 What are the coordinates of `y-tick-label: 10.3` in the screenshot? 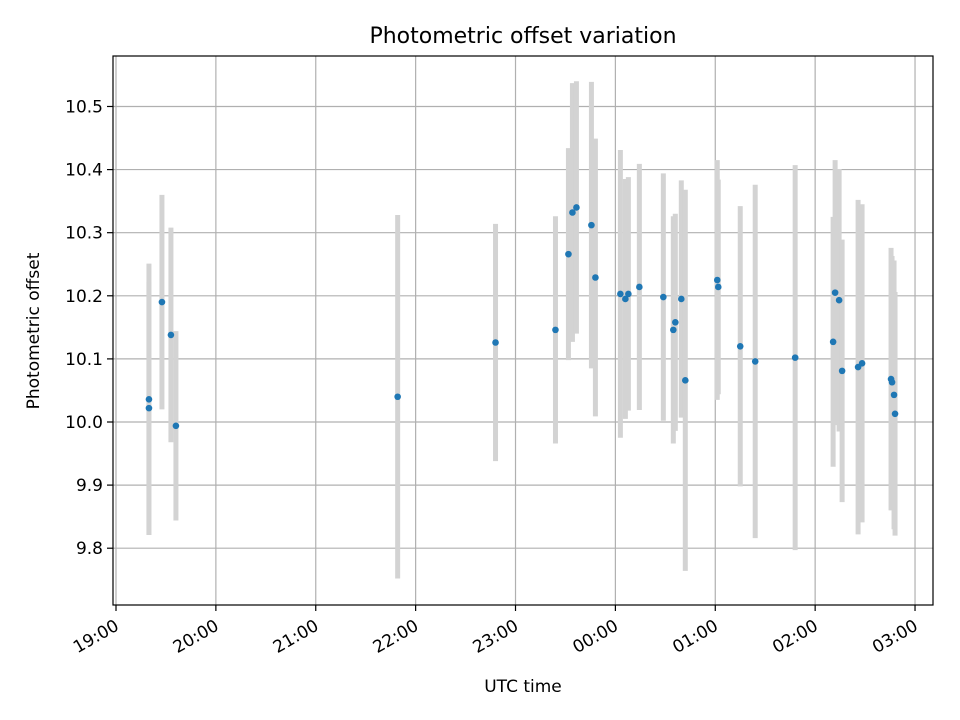 It's located at (84, 234).